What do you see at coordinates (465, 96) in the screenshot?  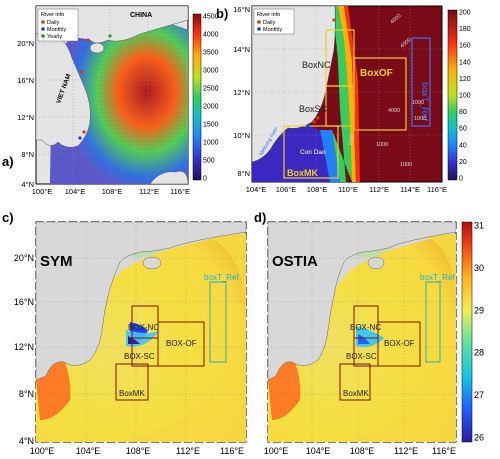 I see `colorbar-tick-label: 100` at bounding box center [465, 96].